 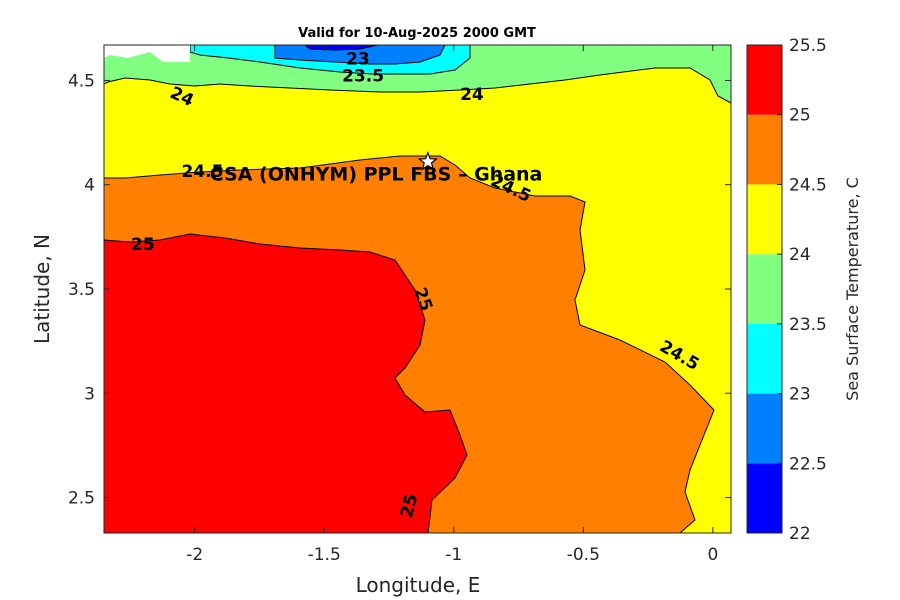 I want to click on x-axis-label: Longitude, E, so click(x=418, y=585).